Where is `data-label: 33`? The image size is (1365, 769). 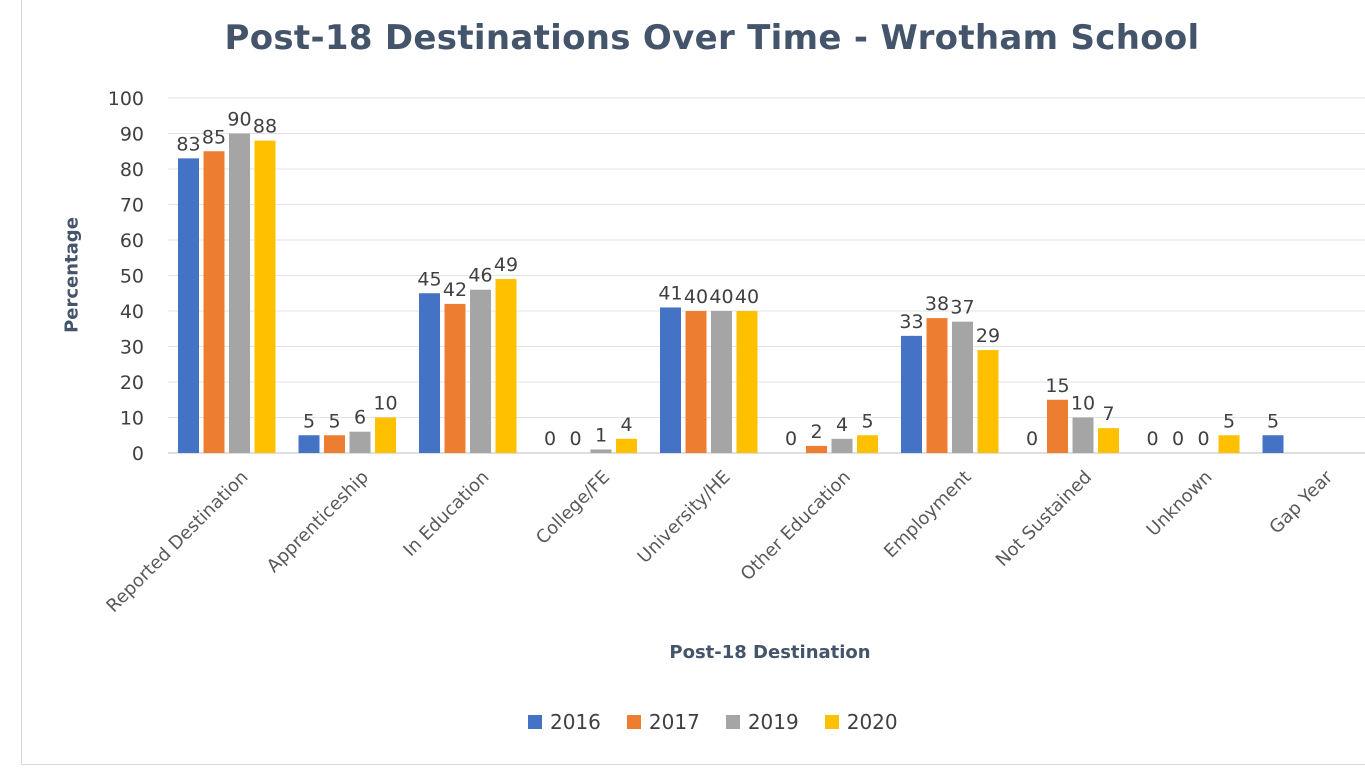 data-label: 33 is located at coordinates (911, 322).